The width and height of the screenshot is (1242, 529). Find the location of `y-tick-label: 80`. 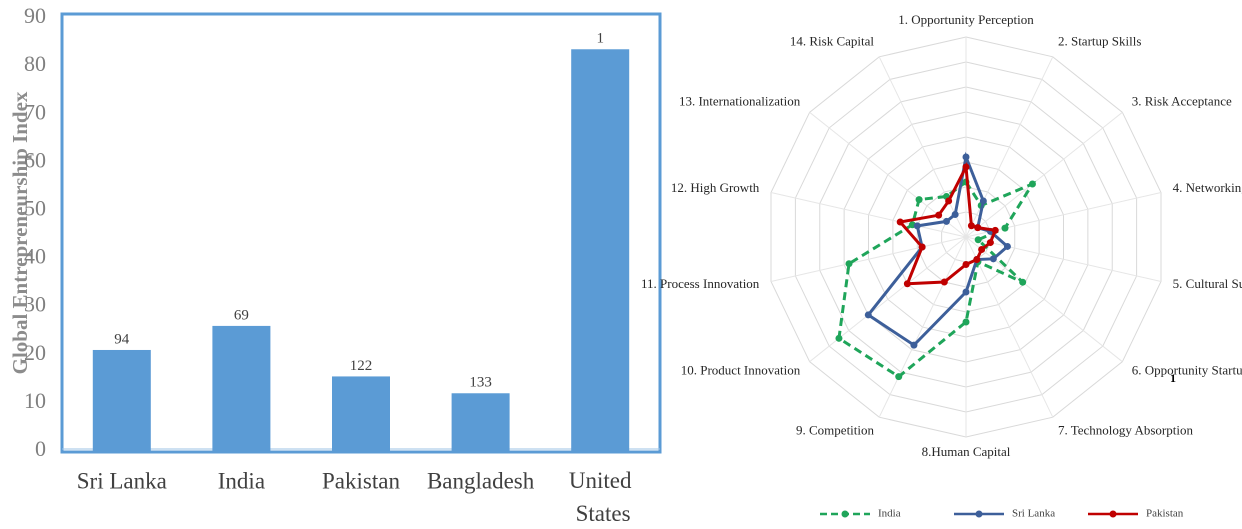

y-tick-label: 80 is located at coordinates (35, 63).